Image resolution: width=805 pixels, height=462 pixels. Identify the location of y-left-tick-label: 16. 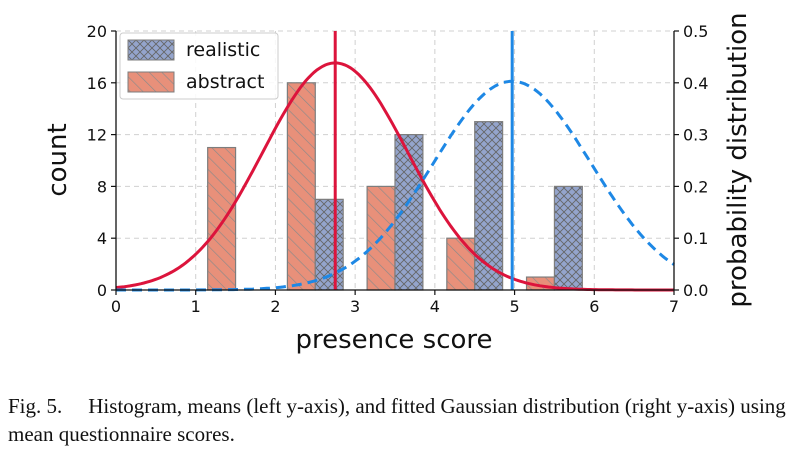
(97, 83).